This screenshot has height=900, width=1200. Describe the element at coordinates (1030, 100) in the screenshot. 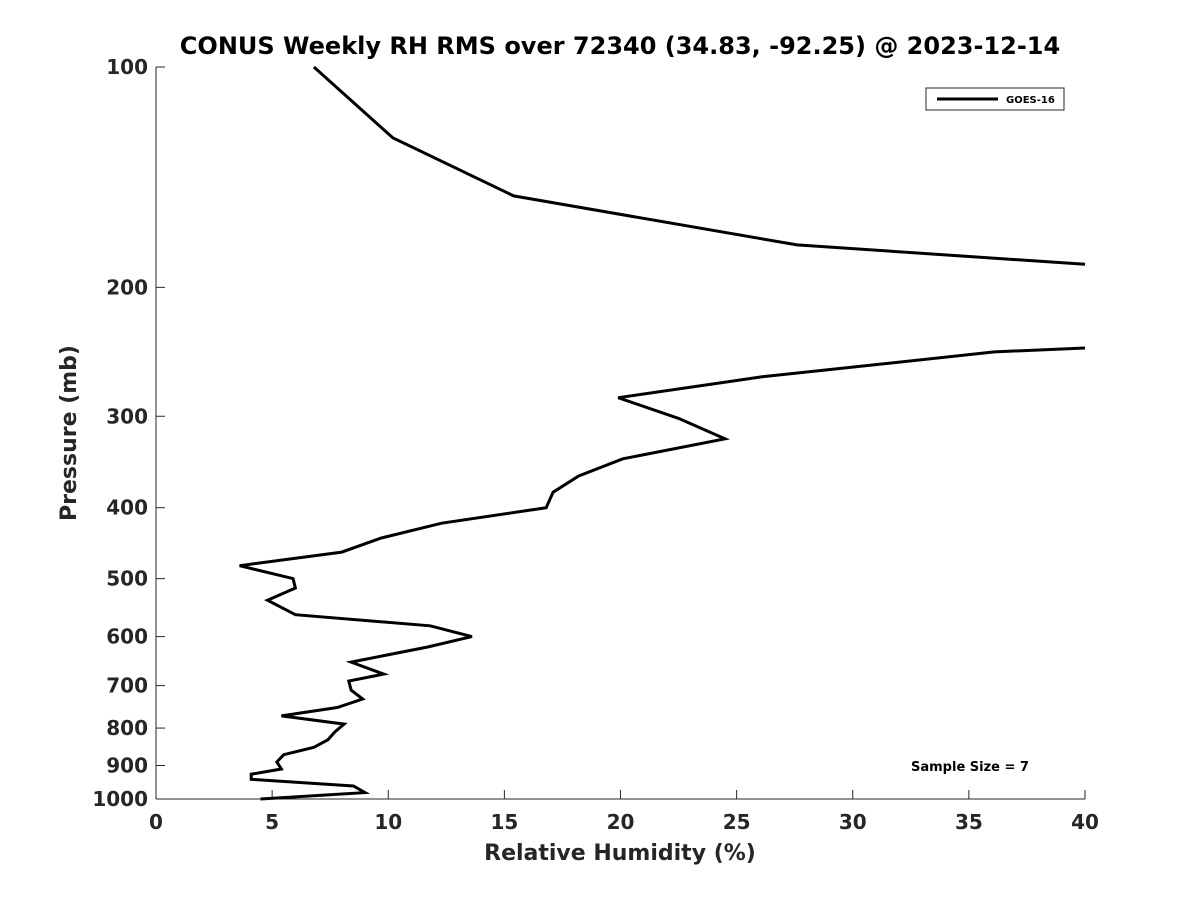

I see `legend-label-goes-16: GOES-16` at that location.